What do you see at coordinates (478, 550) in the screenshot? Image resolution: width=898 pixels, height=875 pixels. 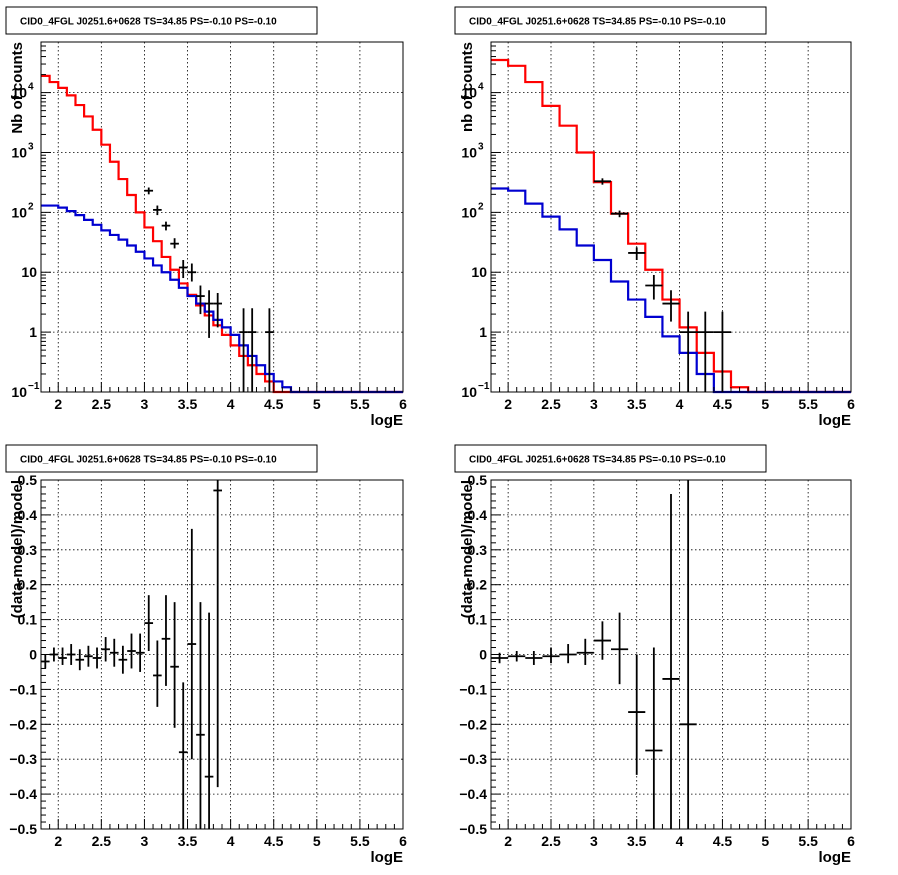 I see `y-tick-label-8: 0.3` at bounding box center [478, 550].